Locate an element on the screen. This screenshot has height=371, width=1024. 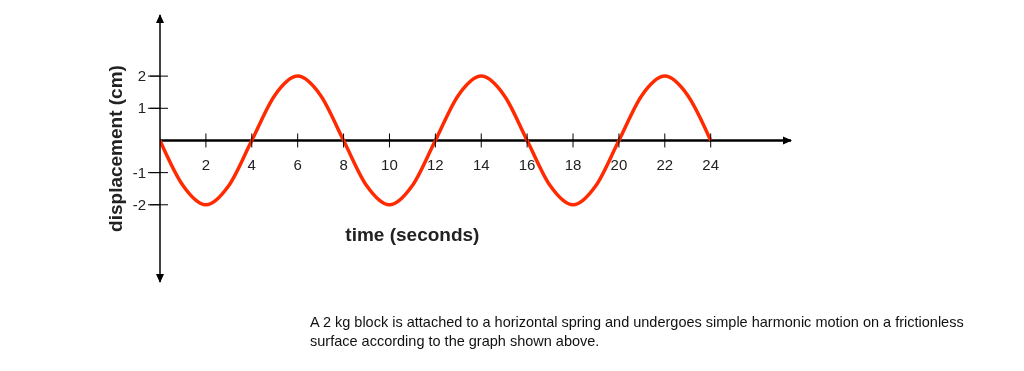
y-tick-label: 1 is located at coordinates (141, 108).